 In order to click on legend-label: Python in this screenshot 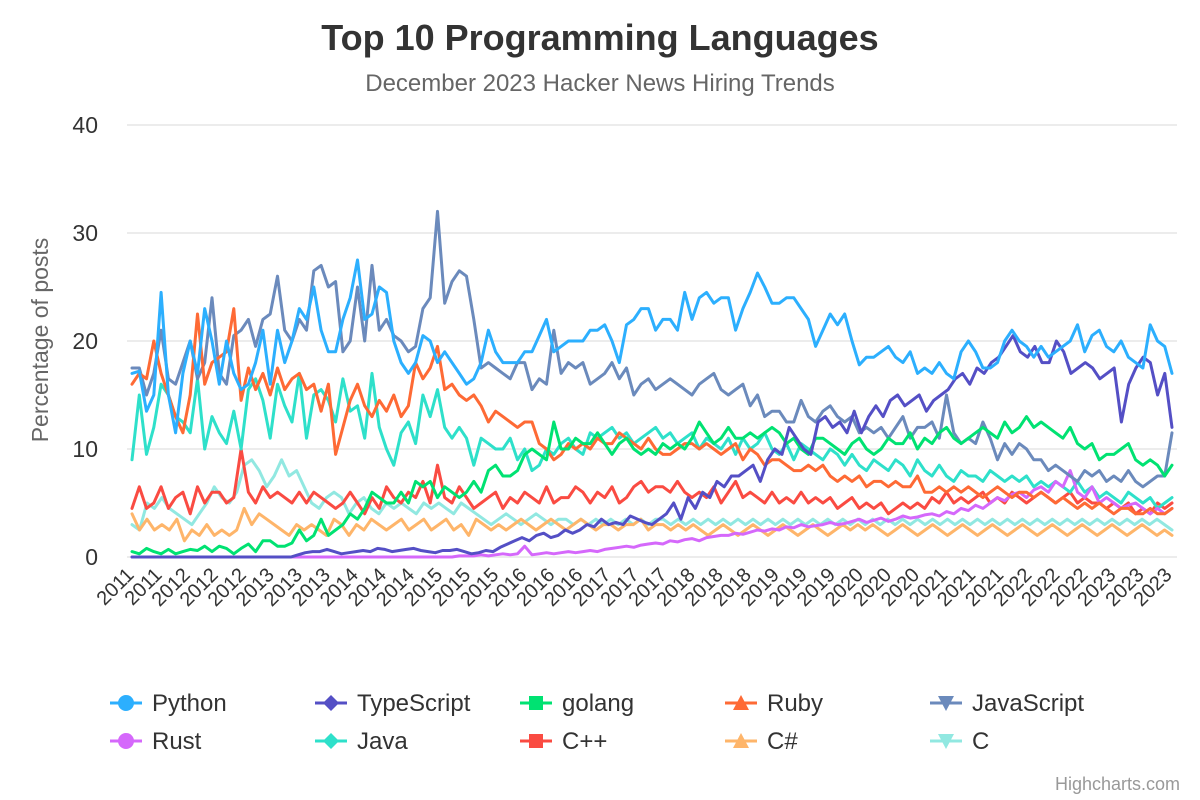, I will do `click(189, 703)`.